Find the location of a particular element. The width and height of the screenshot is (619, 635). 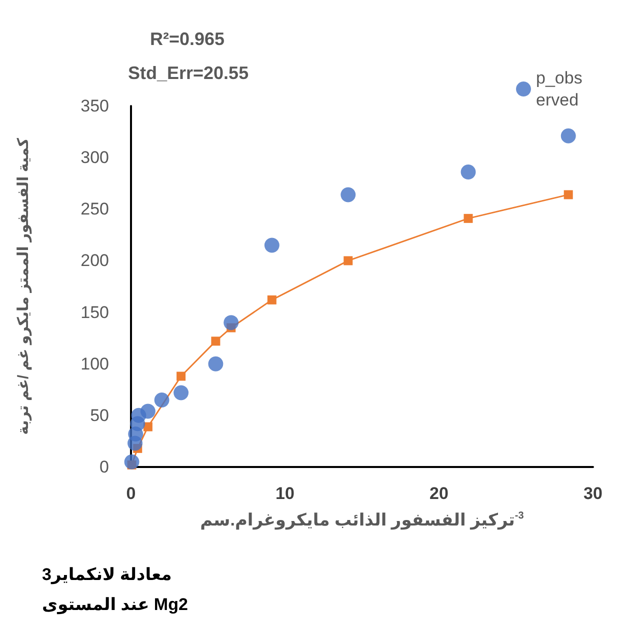

y-tick-label: 300 is located at coordinates (94, 158).